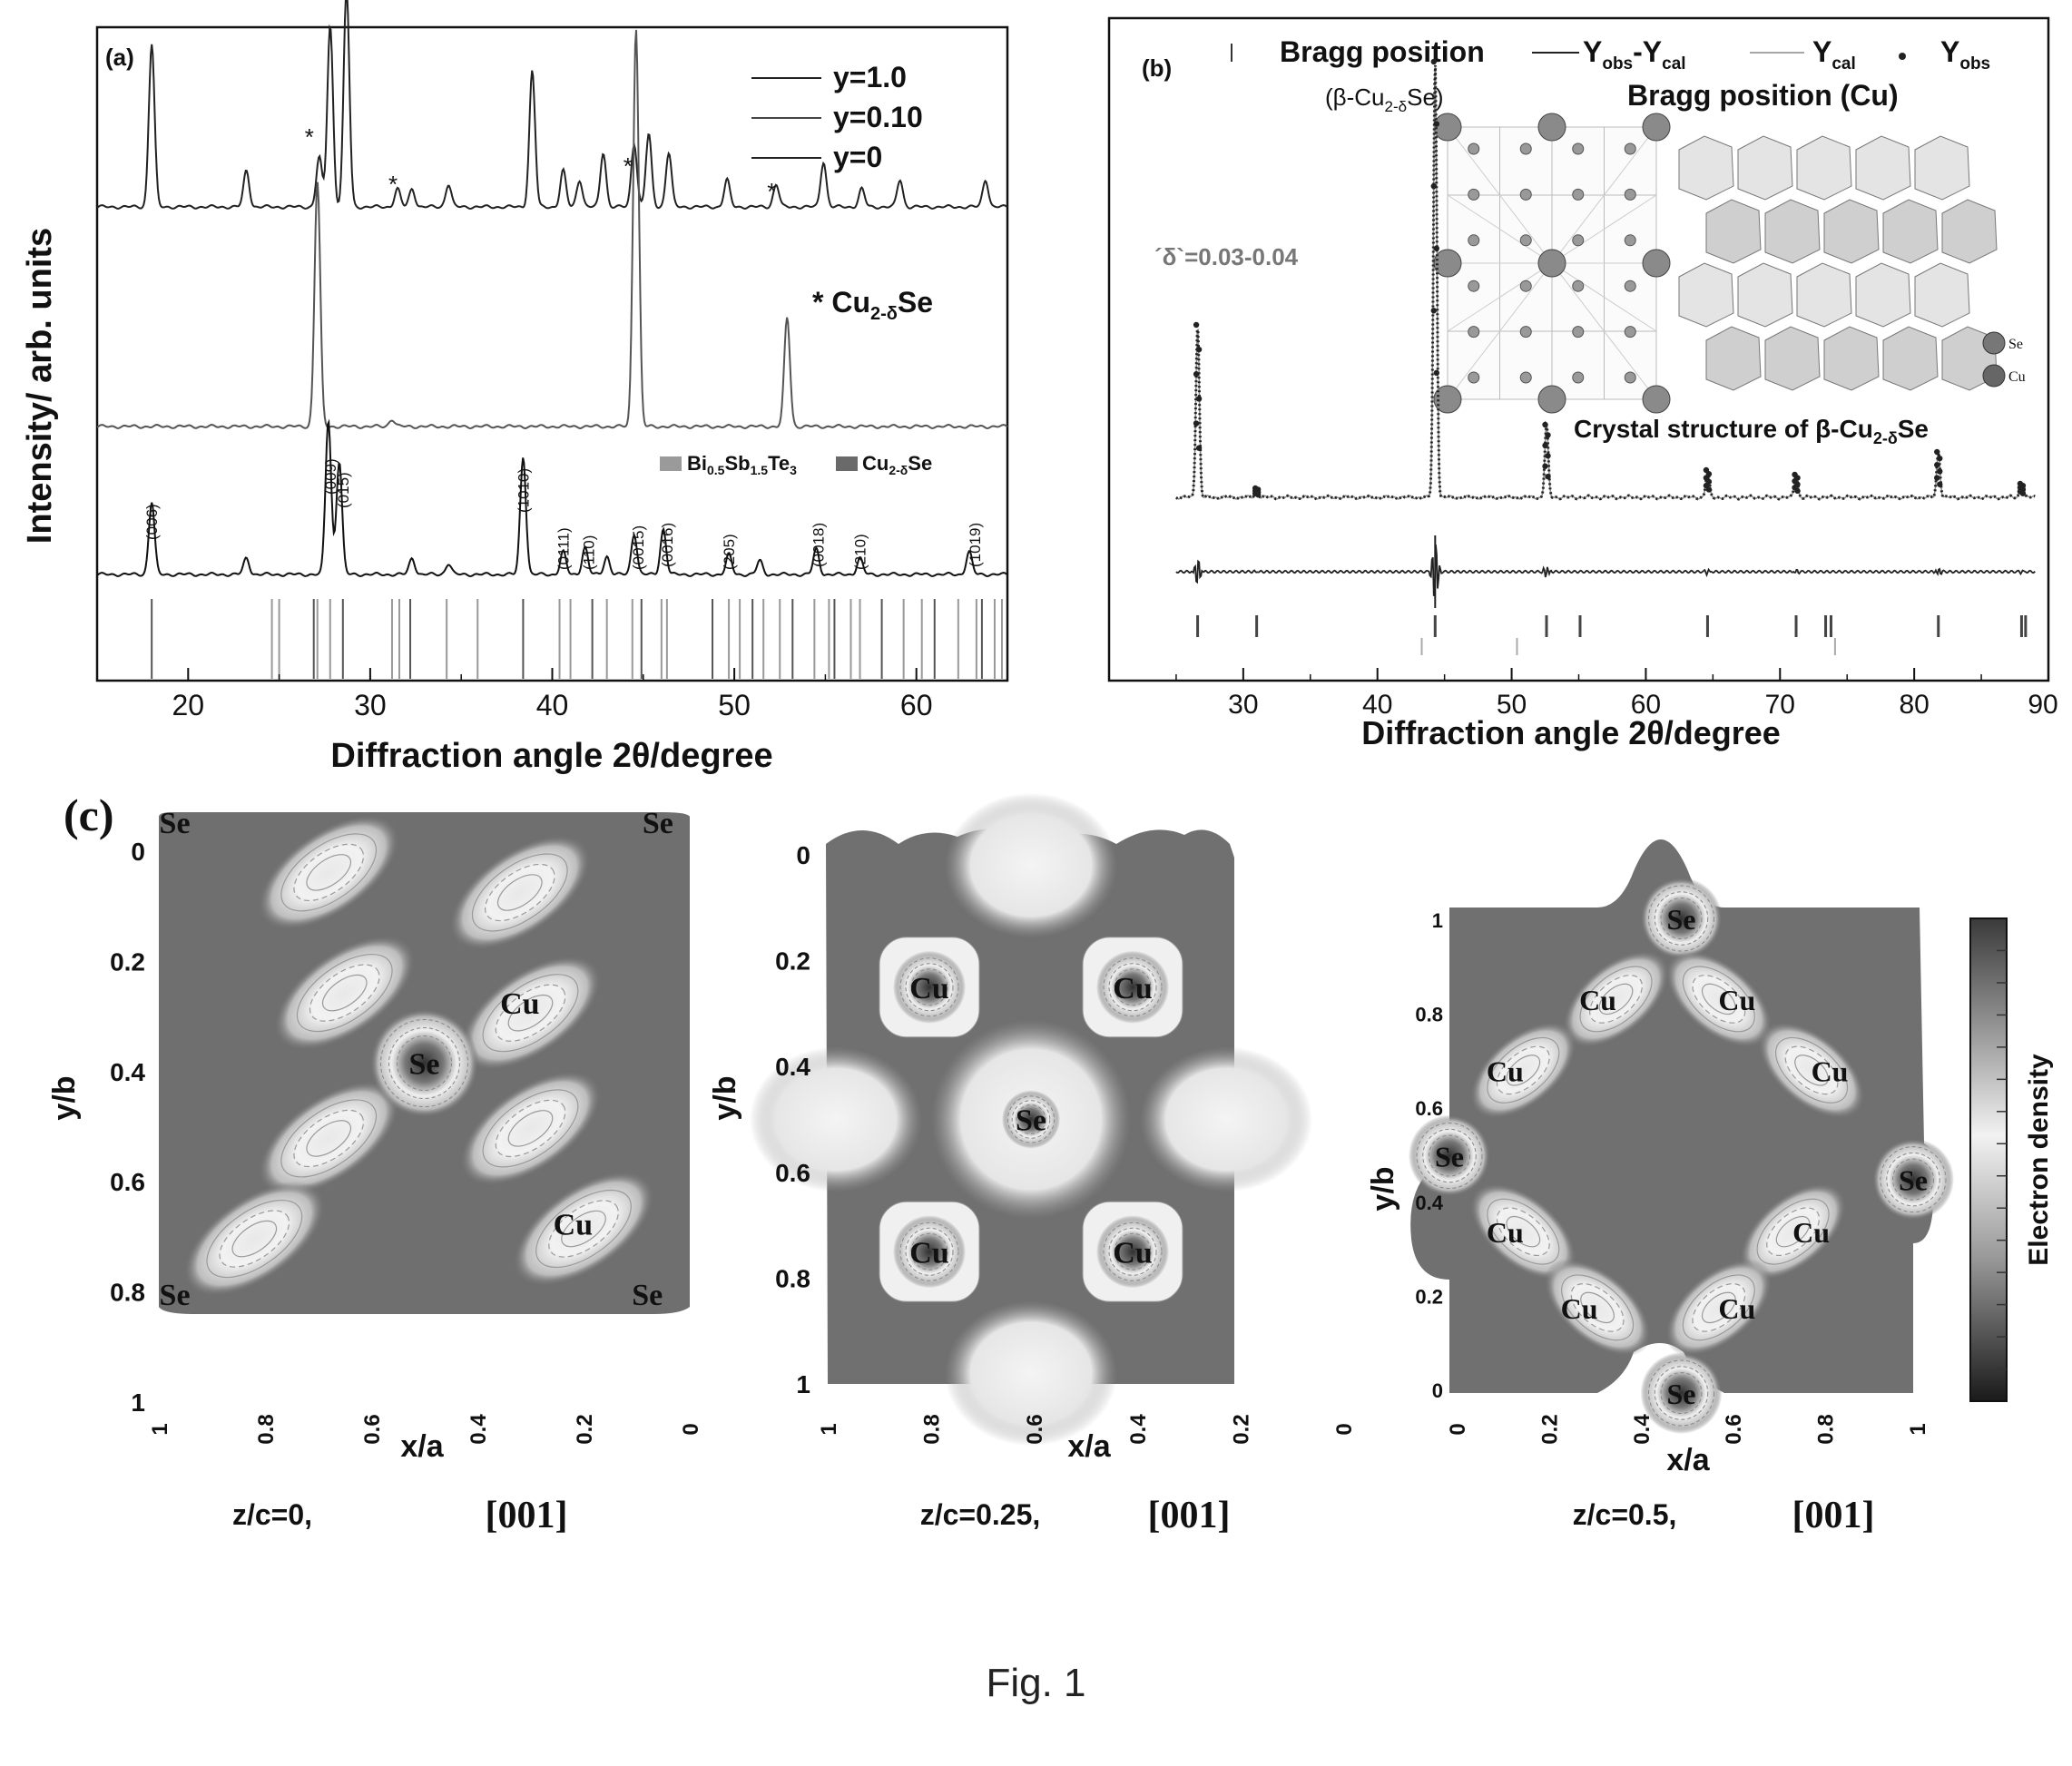 The height and width of the screenshot is (1766, 2072). I want to click on legend-ycal: Ycal, so click(1834, 54).